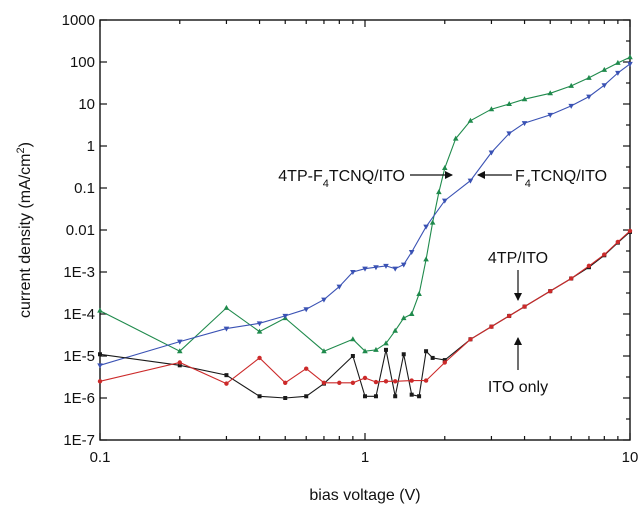 The width and height of the screenshot is (643, 510). I want to click on y-tick-label: 1, so click(91, 146).